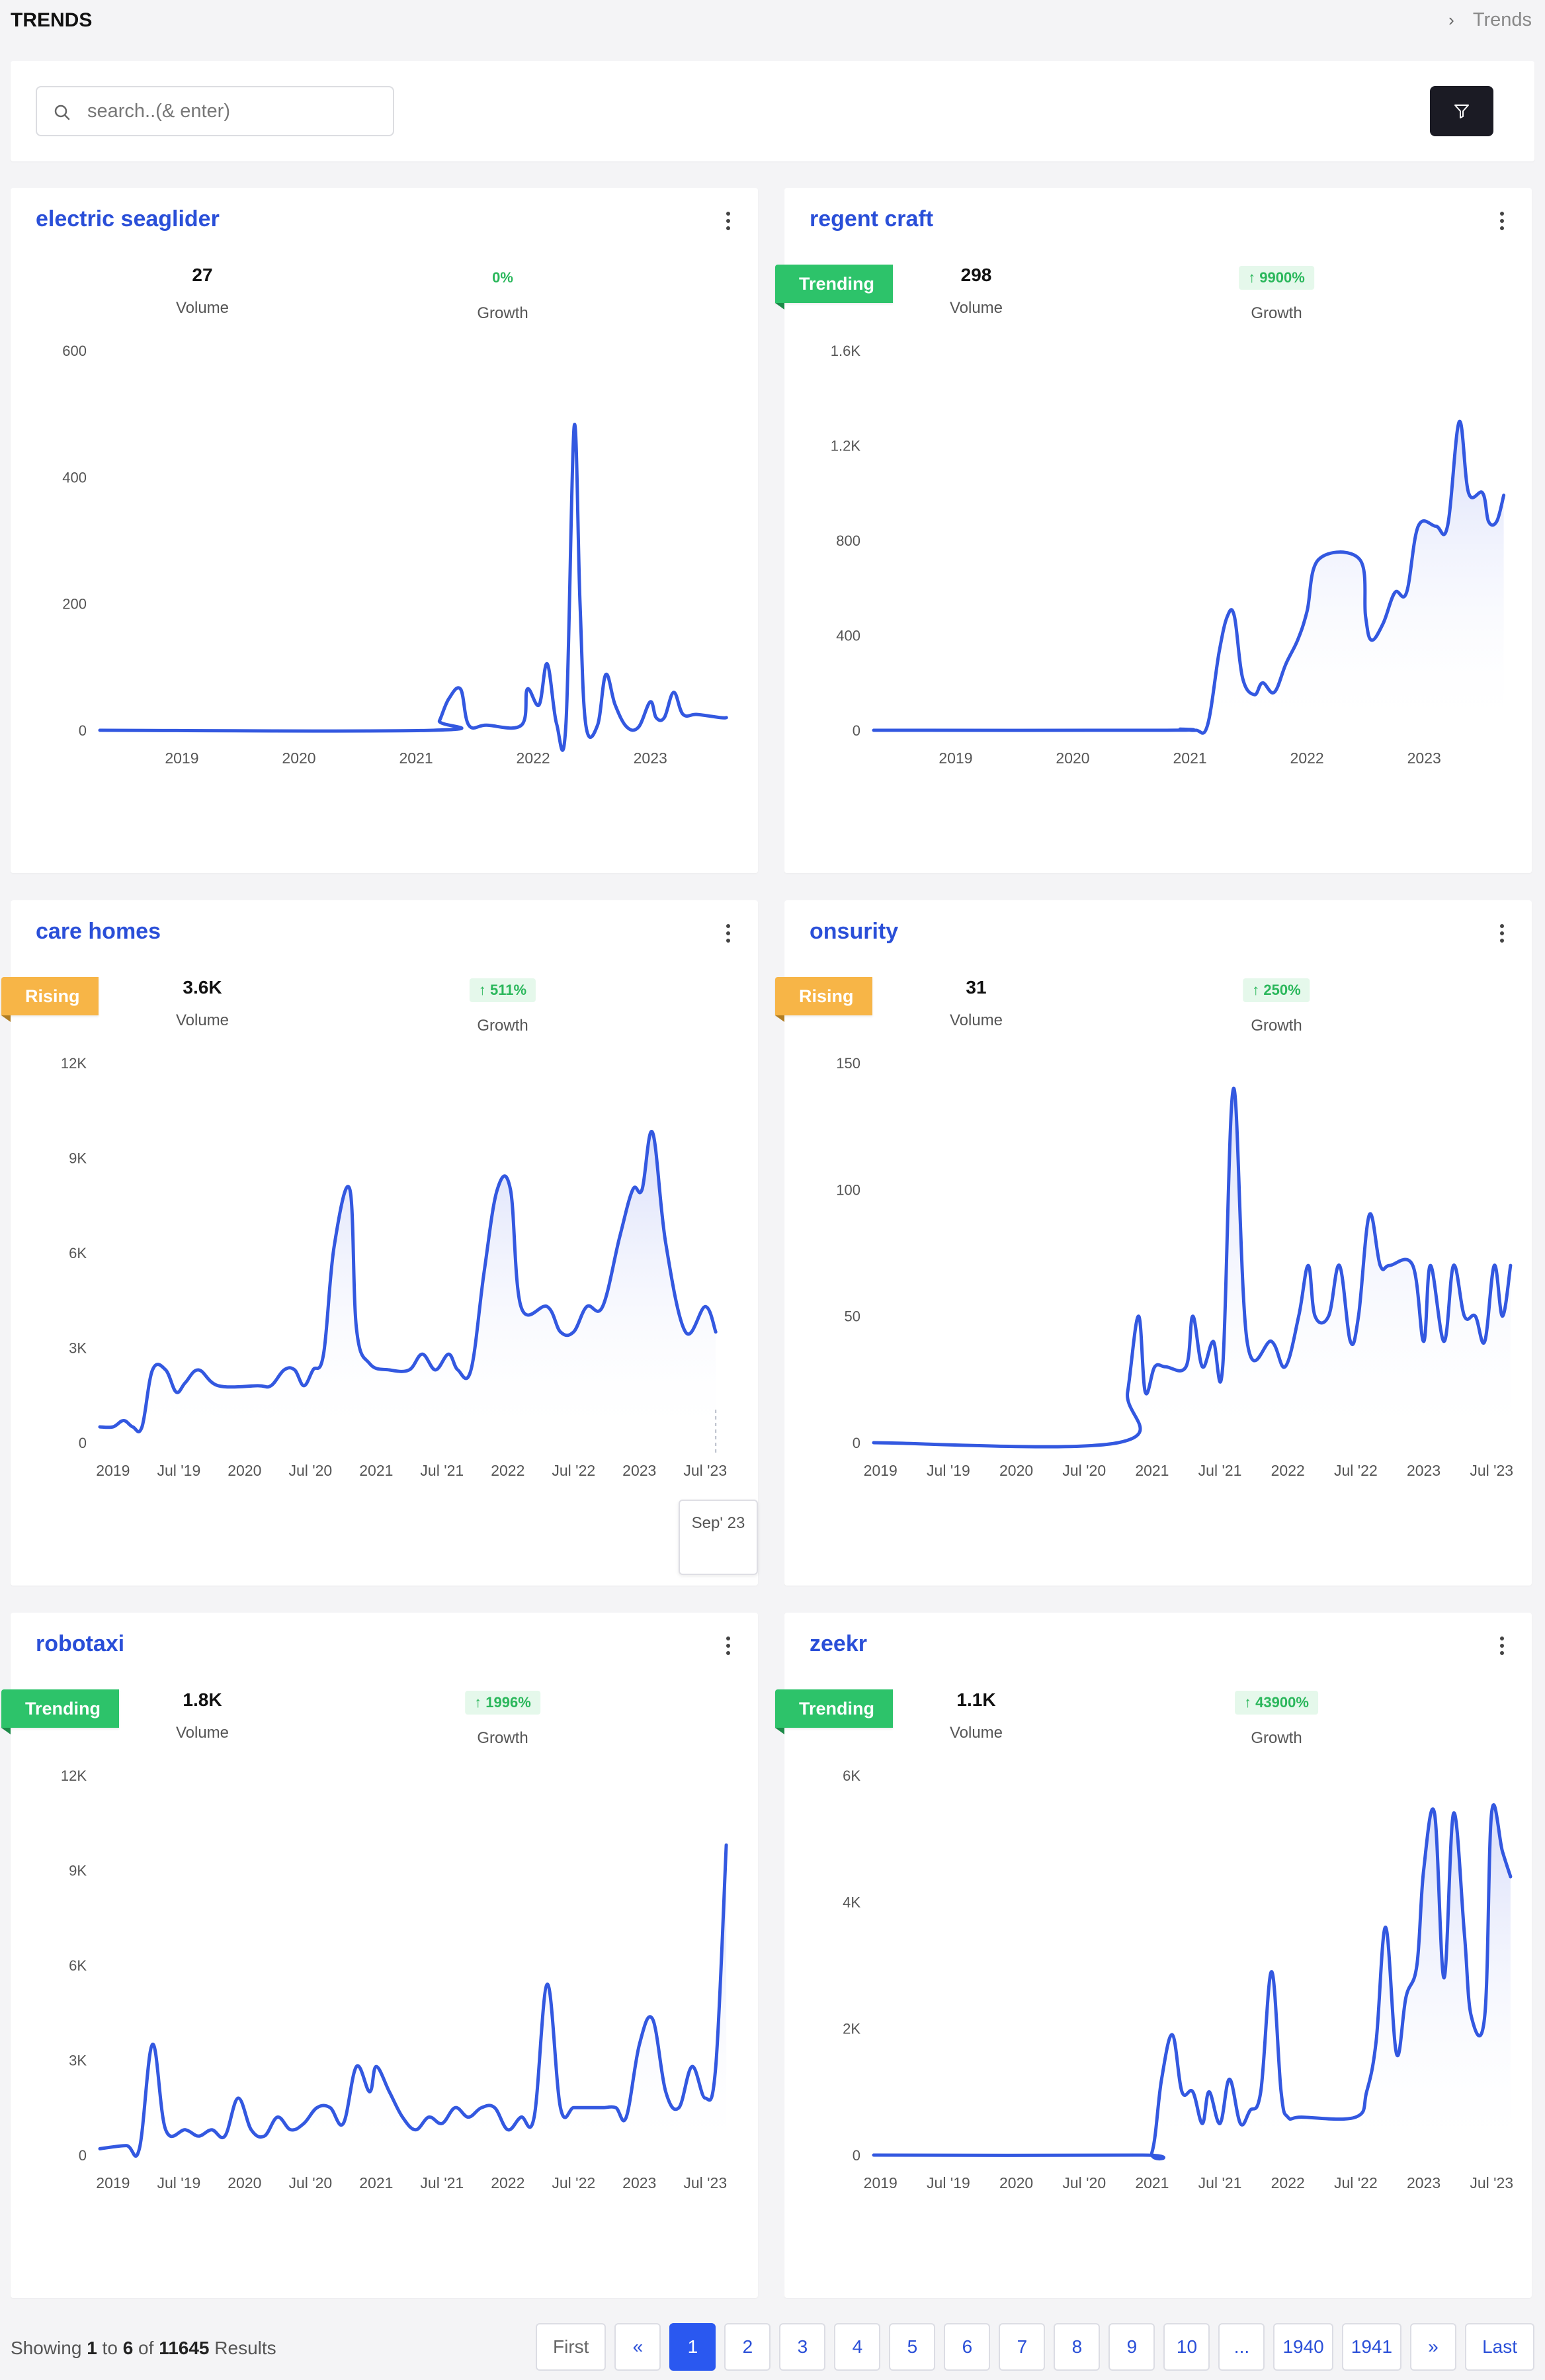 This screenshot has width=1545, height=2380. What do you see at coordinates (1502, 19) in the screenshot?
I see `breadcrumb-item-trends: Trends` at bounding box center [1502, 19].